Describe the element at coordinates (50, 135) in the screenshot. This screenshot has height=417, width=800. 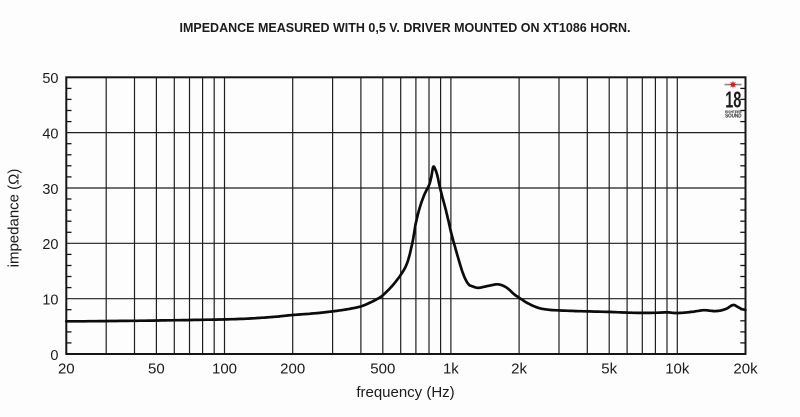
I see `svg-text: 40` at that location.